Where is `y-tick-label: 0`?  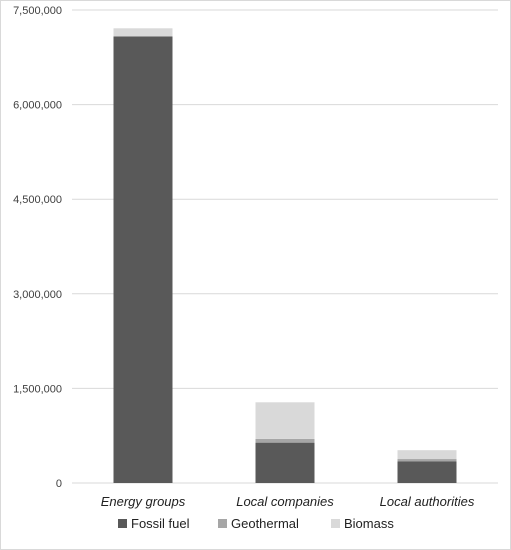
y-tick-label: 0 is located at coordinates (59, 484).